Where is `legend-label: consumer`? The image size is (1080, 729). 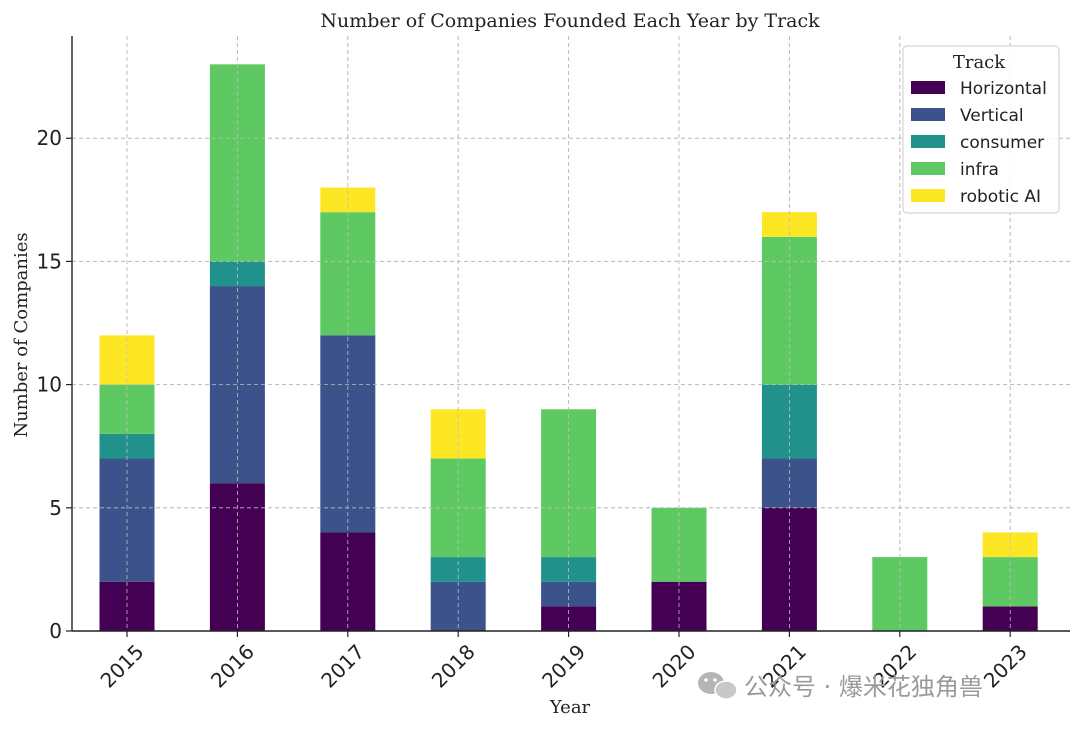
legend-label: consumer is located at coordinates (1002, 143).